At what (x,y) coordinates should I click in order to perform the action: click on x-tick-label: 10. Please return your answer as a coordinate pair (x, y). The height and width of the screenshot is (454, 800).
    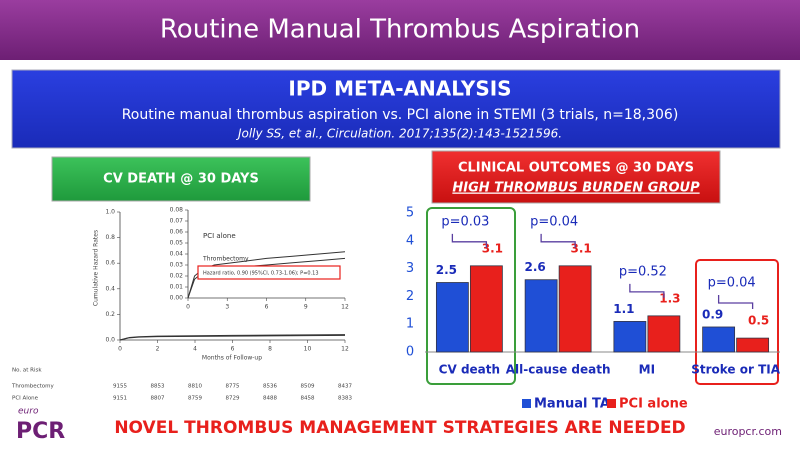
    Looking at the image, I should click on (308, 349).